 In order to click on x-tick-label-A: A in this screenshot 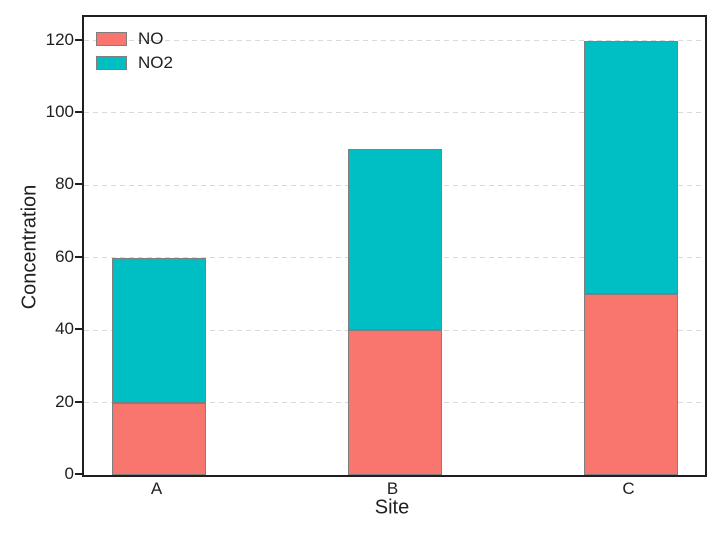, I will do `click(156, 488)`.